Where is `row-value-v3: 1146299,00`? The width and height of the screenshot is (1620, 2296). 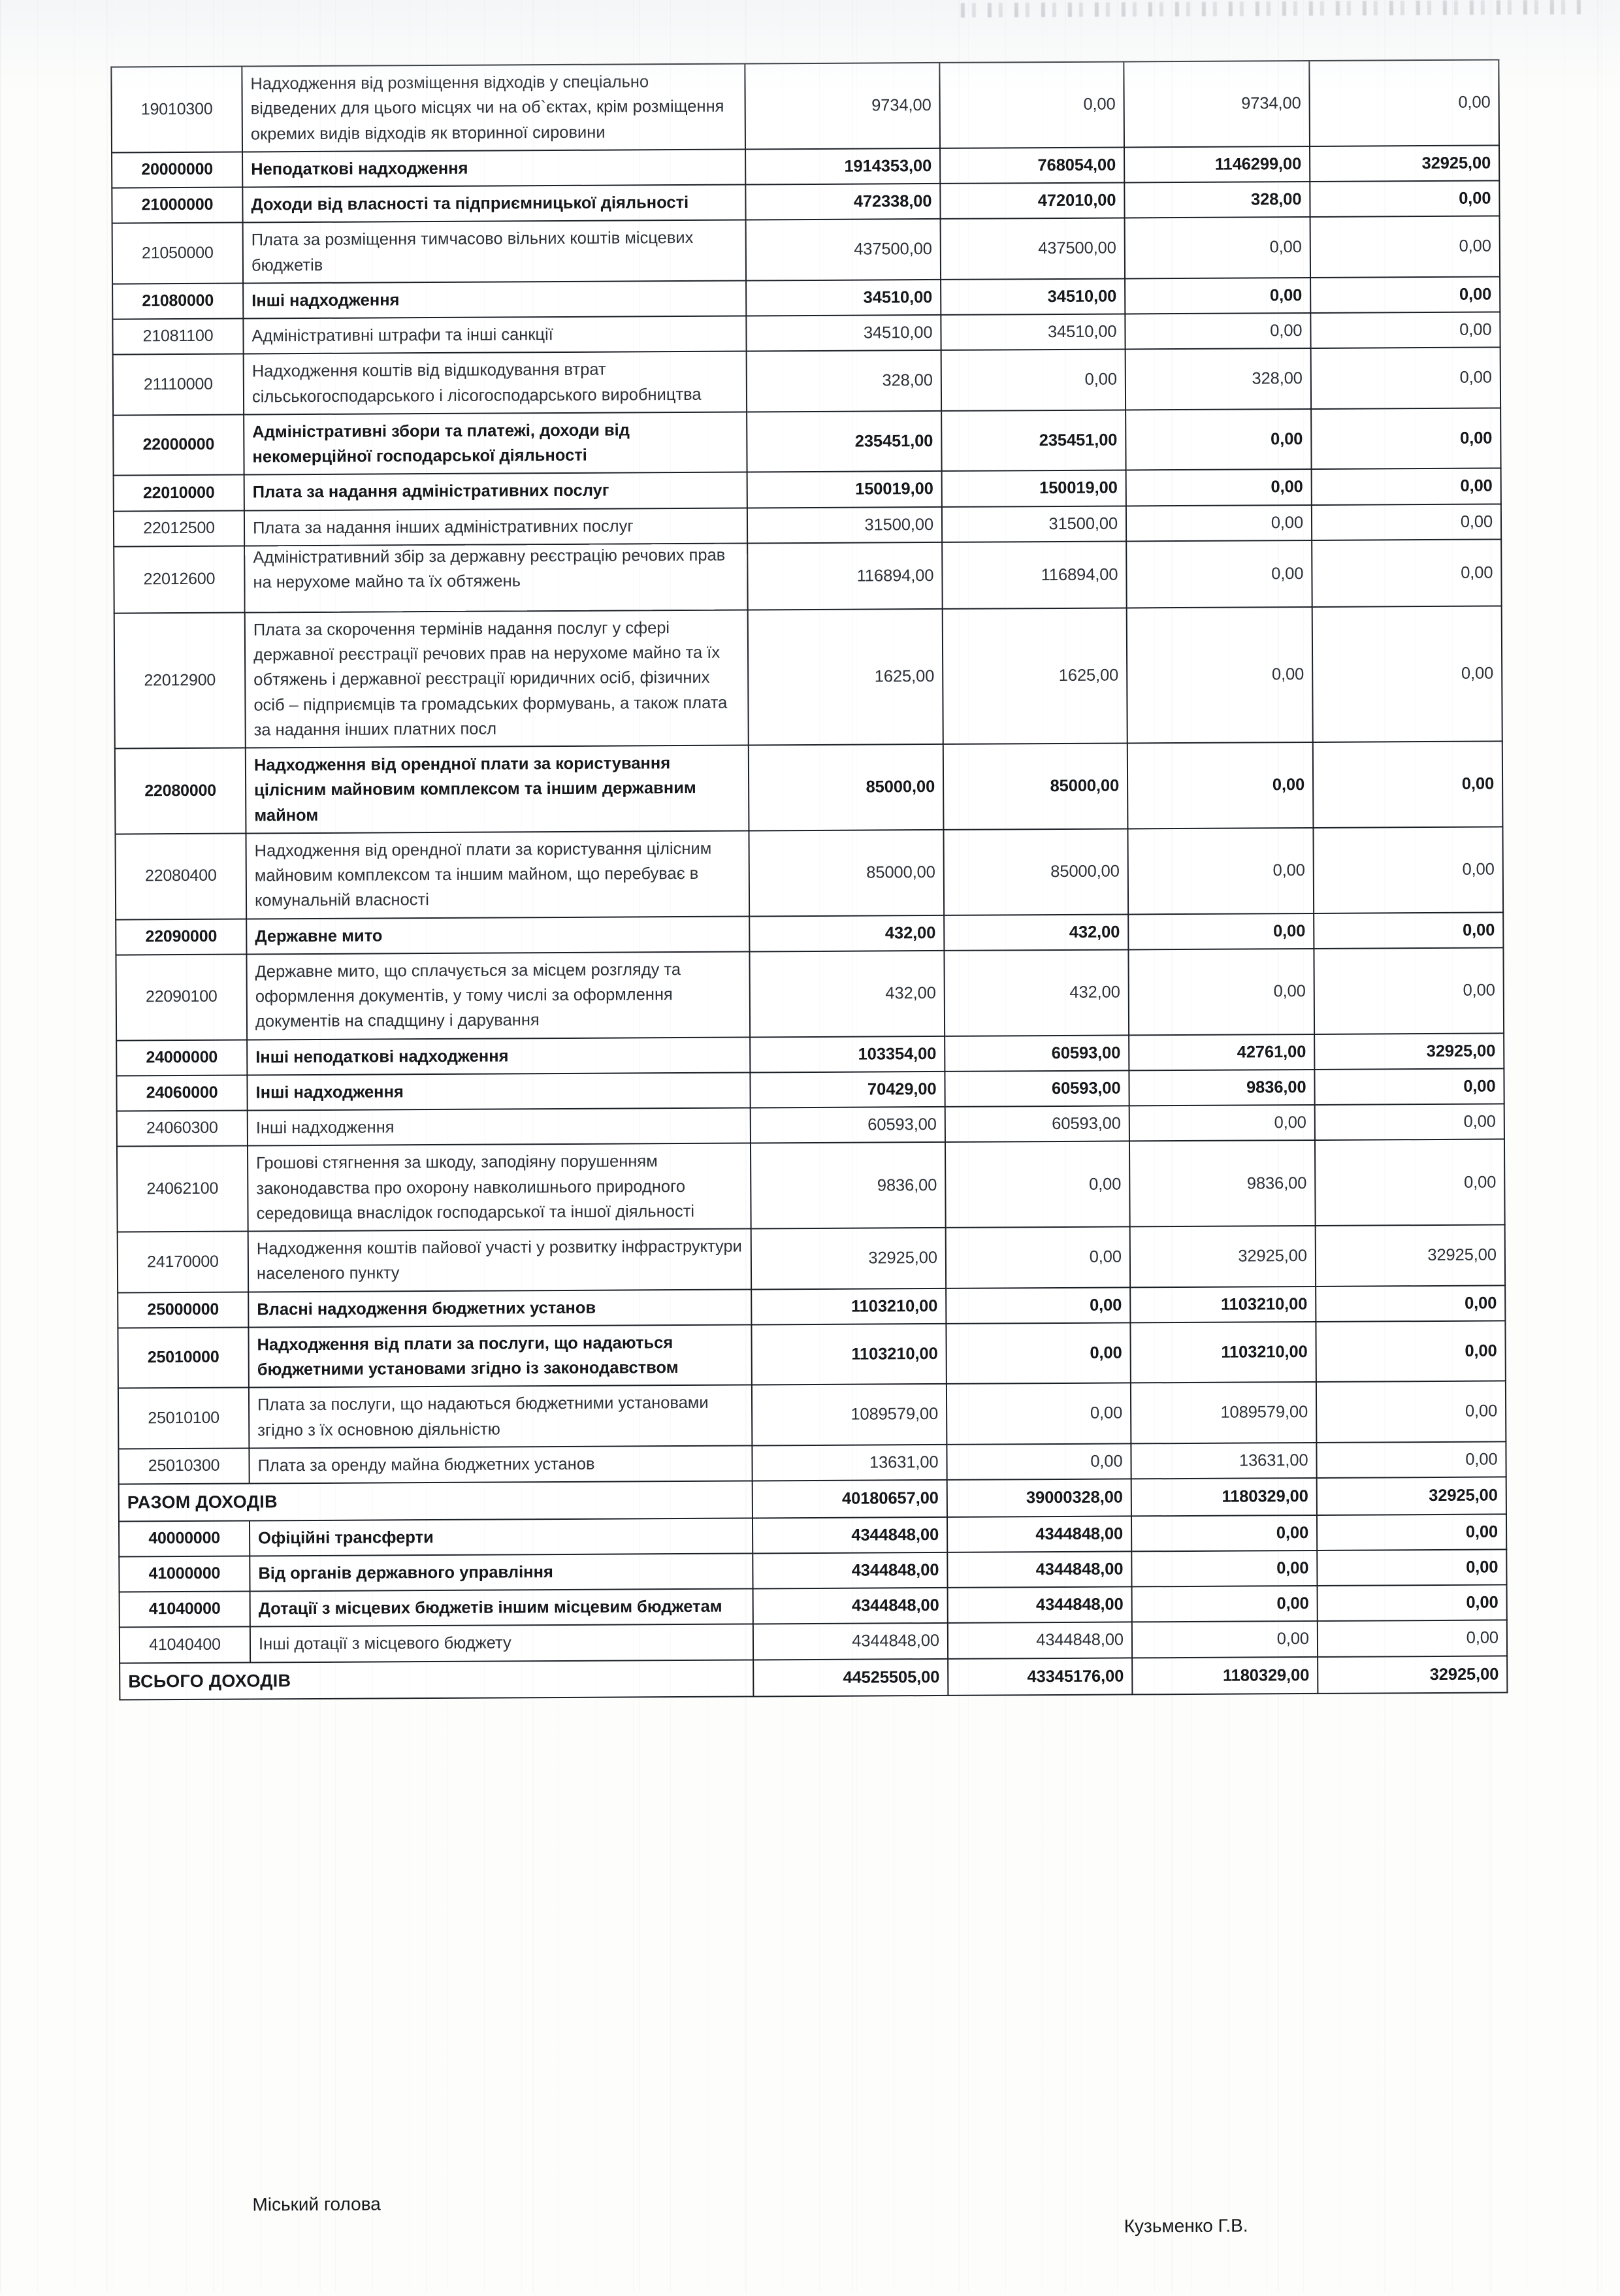 row-value-v3: 1146299,00 is located at coordinates (1217, 164).